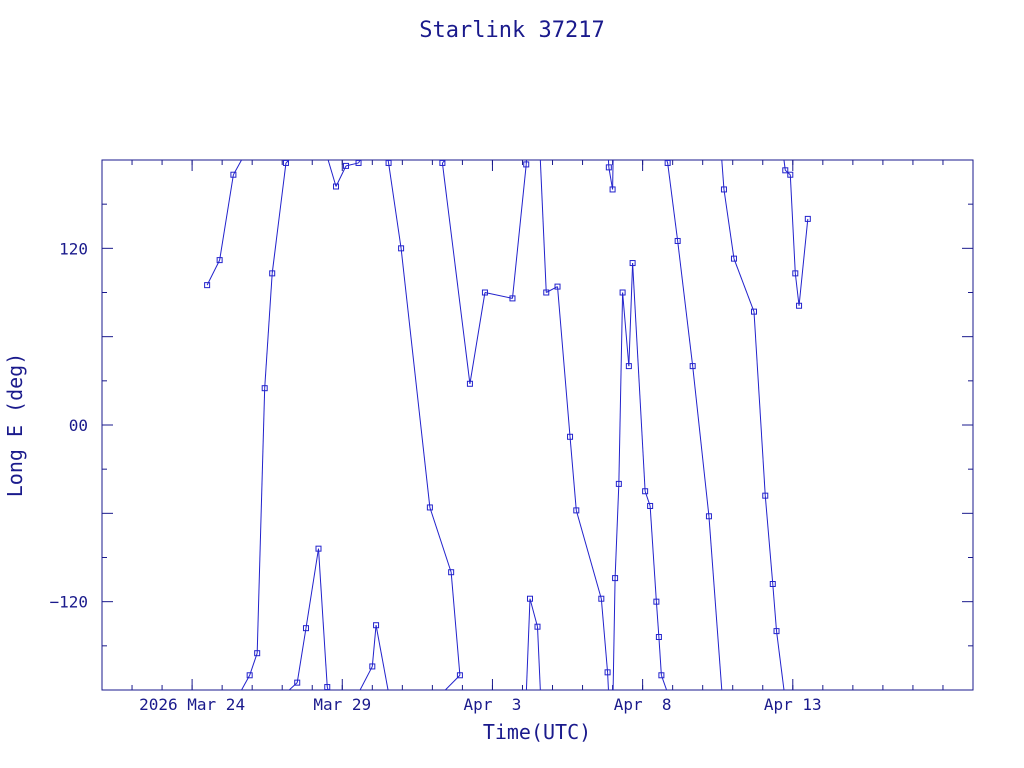 The height and width of the screenshot is (768, 1024). I want to click on x-tick-label: Apr 3, so click(493, 704).